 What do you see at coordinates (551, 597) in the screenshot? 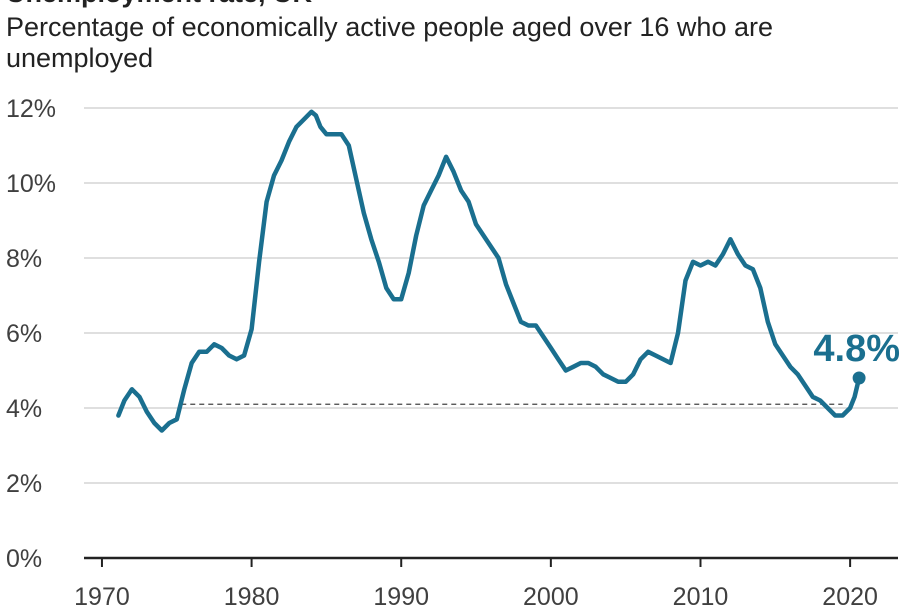
I see `x-tick-label-2000: 2000` at bounding box center [551, 597].